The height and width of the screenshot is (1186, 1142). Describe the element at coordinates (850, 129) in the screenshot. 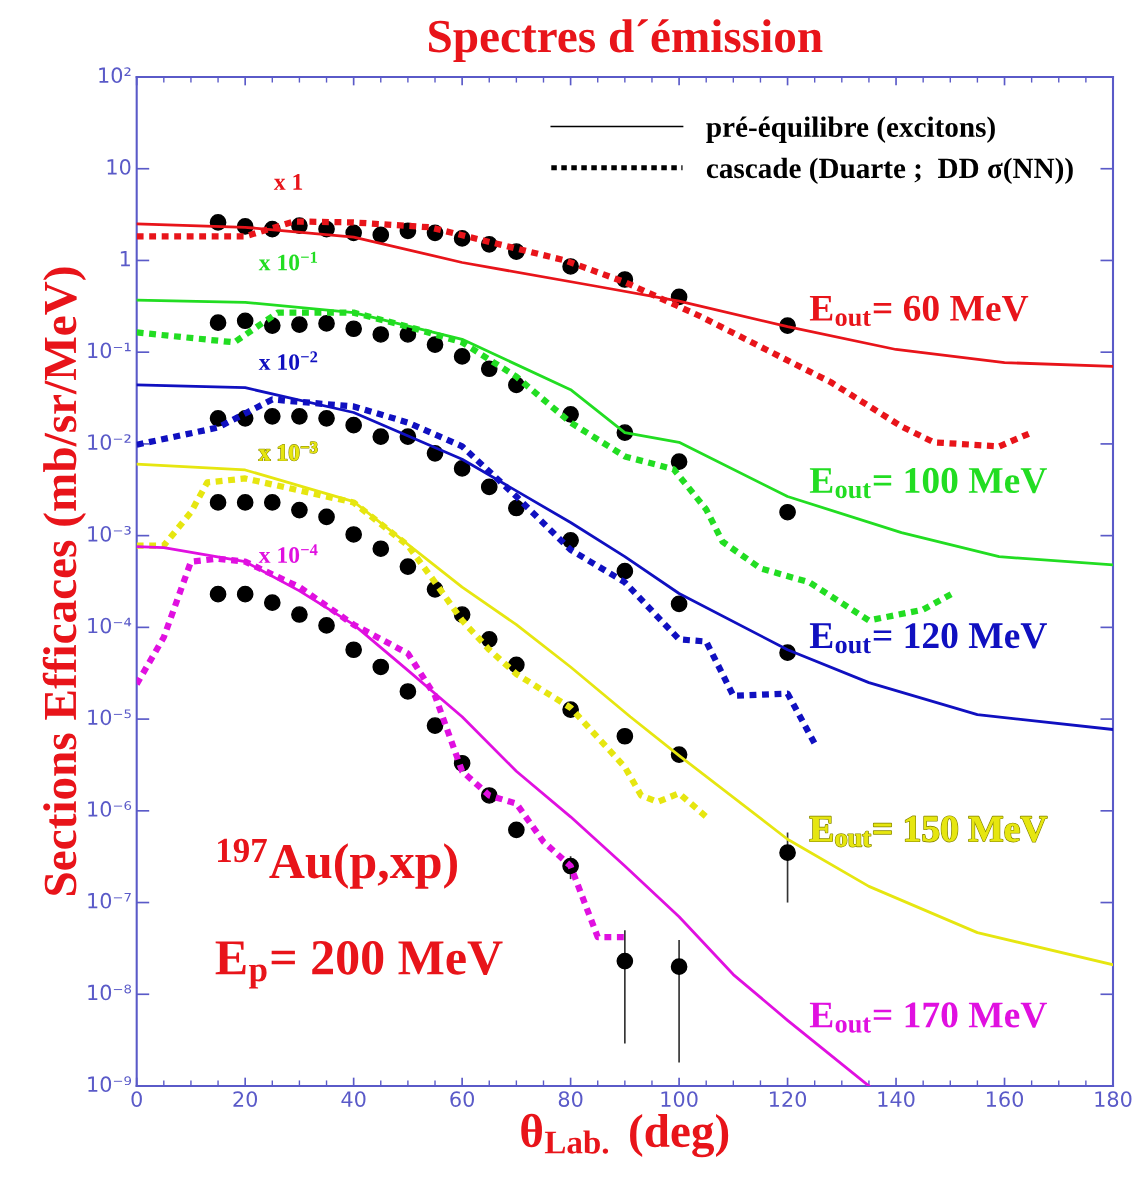

I see `annotation: pré-équilibre (excitons)` at that location.